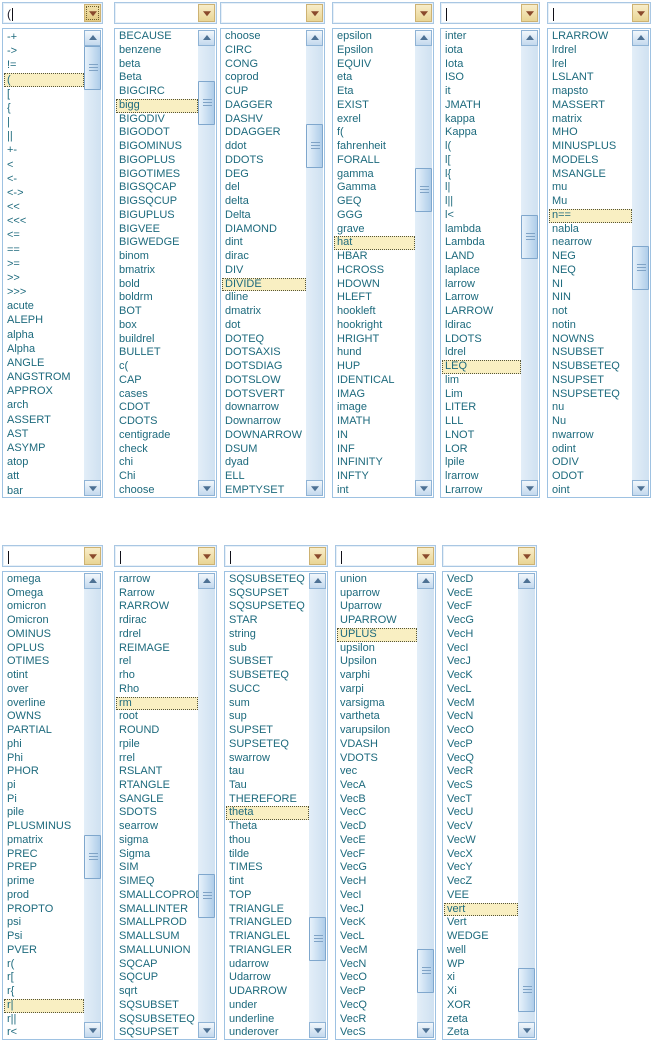 This screenshot has height=1045, width=653. Describe the element at coordinates (129, 283) in the screenshot. I see `list-item: bold` at that location.